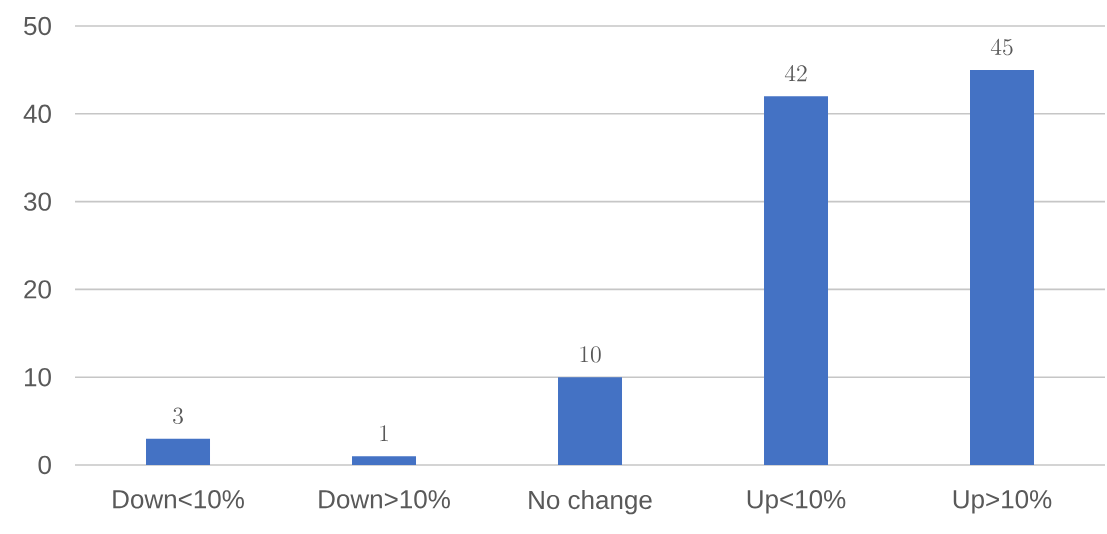  Describe the element at coordinates (37, 289) in the screenshot. I see `y-tick-label: 20` at that location.